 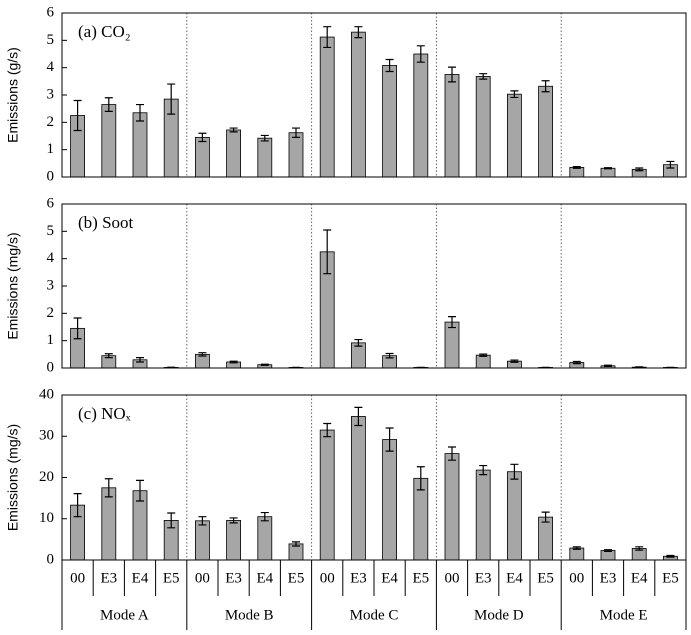 What do you see at coordinates (249, 615) in the screenshot?
I see `group-label: Mode B` at bounding box center [249, 615].